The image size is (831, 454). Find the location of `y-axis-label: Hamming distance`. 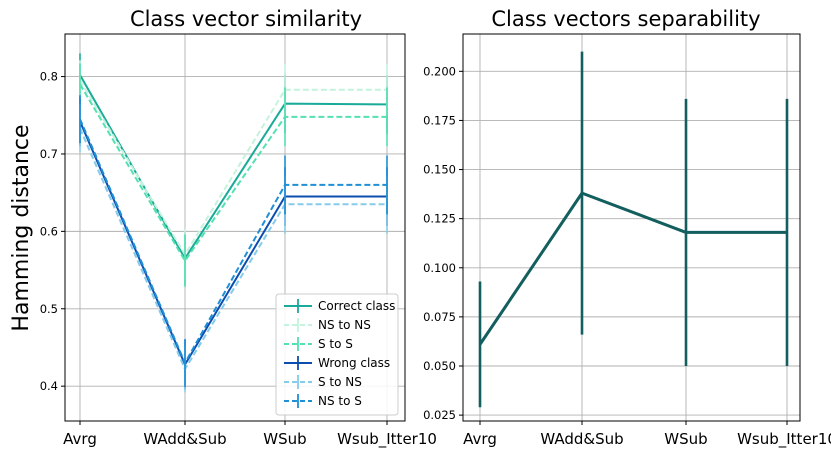

y-axis-label: Hamming distance is located at coordinates (21, 227).